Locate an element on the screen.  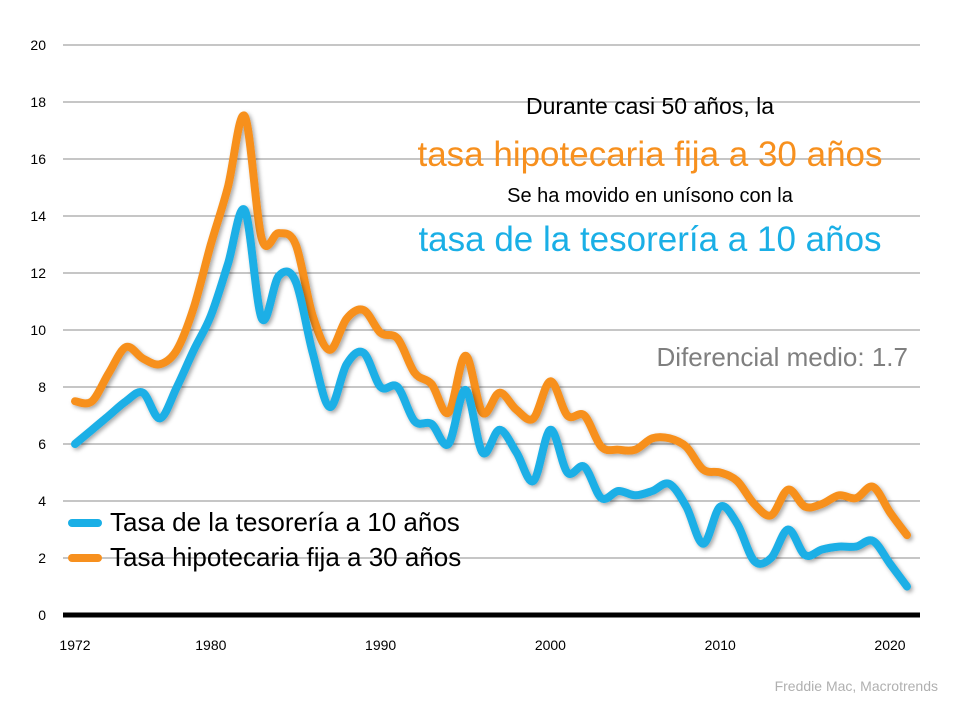
y-tick-label: 8 is located at coordinates (42, 387).